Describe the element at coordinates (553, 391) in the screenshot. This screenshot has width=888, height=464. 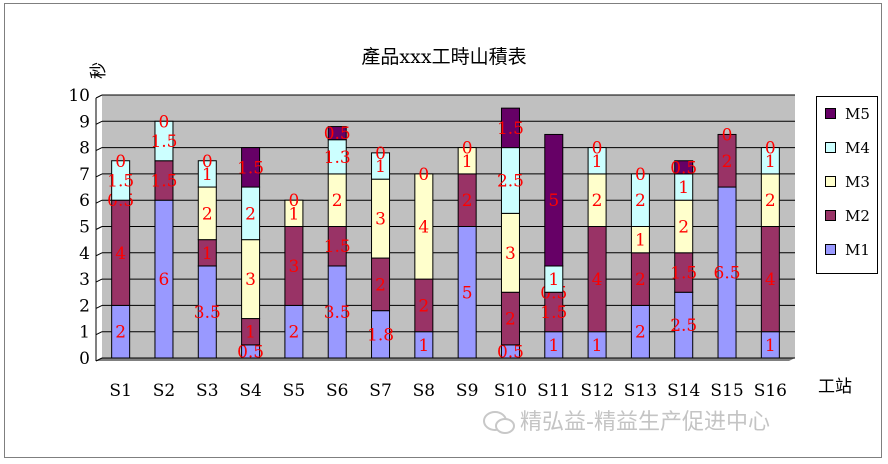
I see `x-tick-label: S11` at that location.